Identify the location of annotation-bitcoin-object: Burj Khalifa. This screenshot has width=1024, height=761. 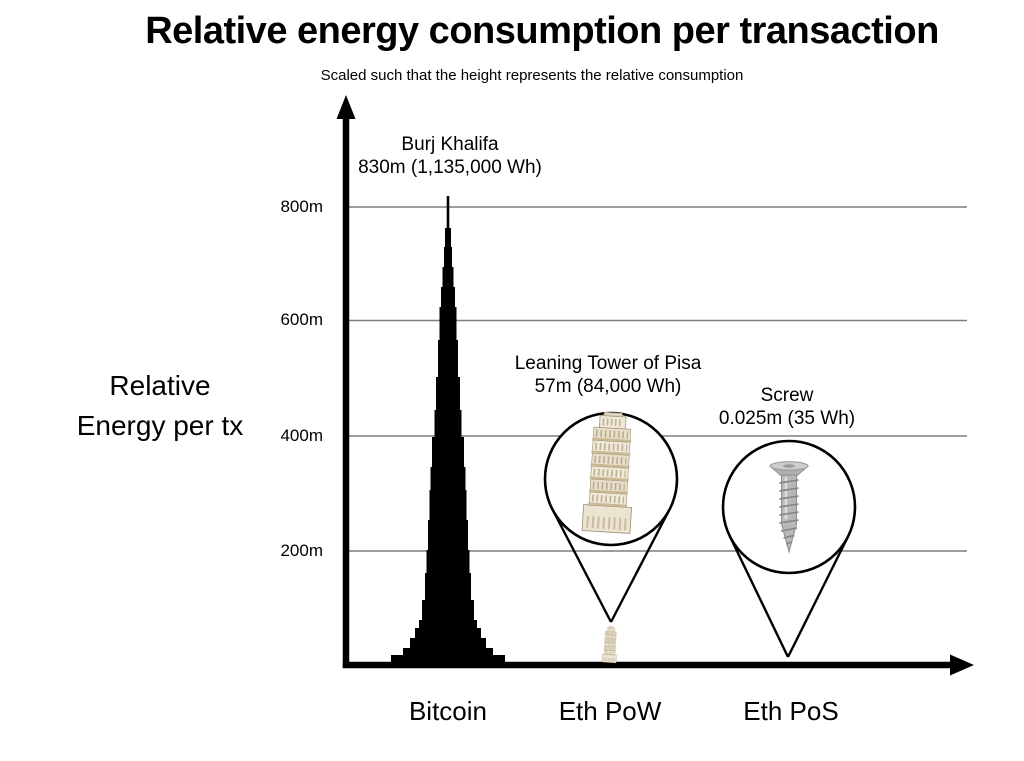
(450, 144).